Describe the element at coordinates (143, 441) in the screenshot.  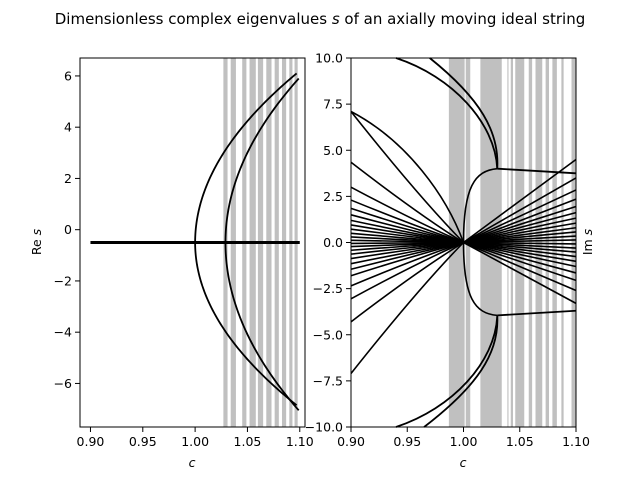
I see `left-xtick-label: 0.95` at that location.